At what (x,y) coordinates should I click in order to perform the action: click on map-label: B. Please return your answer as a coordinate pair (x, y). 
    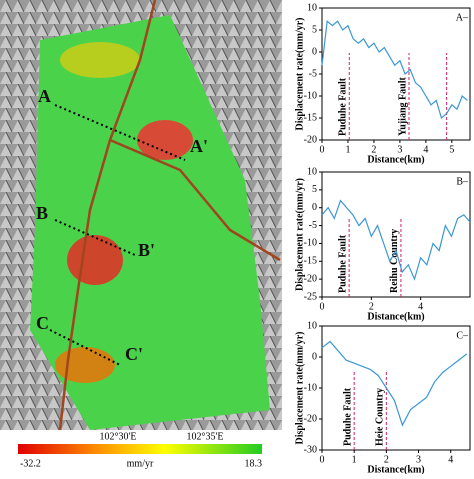
    Looking at the image, I should click on (42, 213).